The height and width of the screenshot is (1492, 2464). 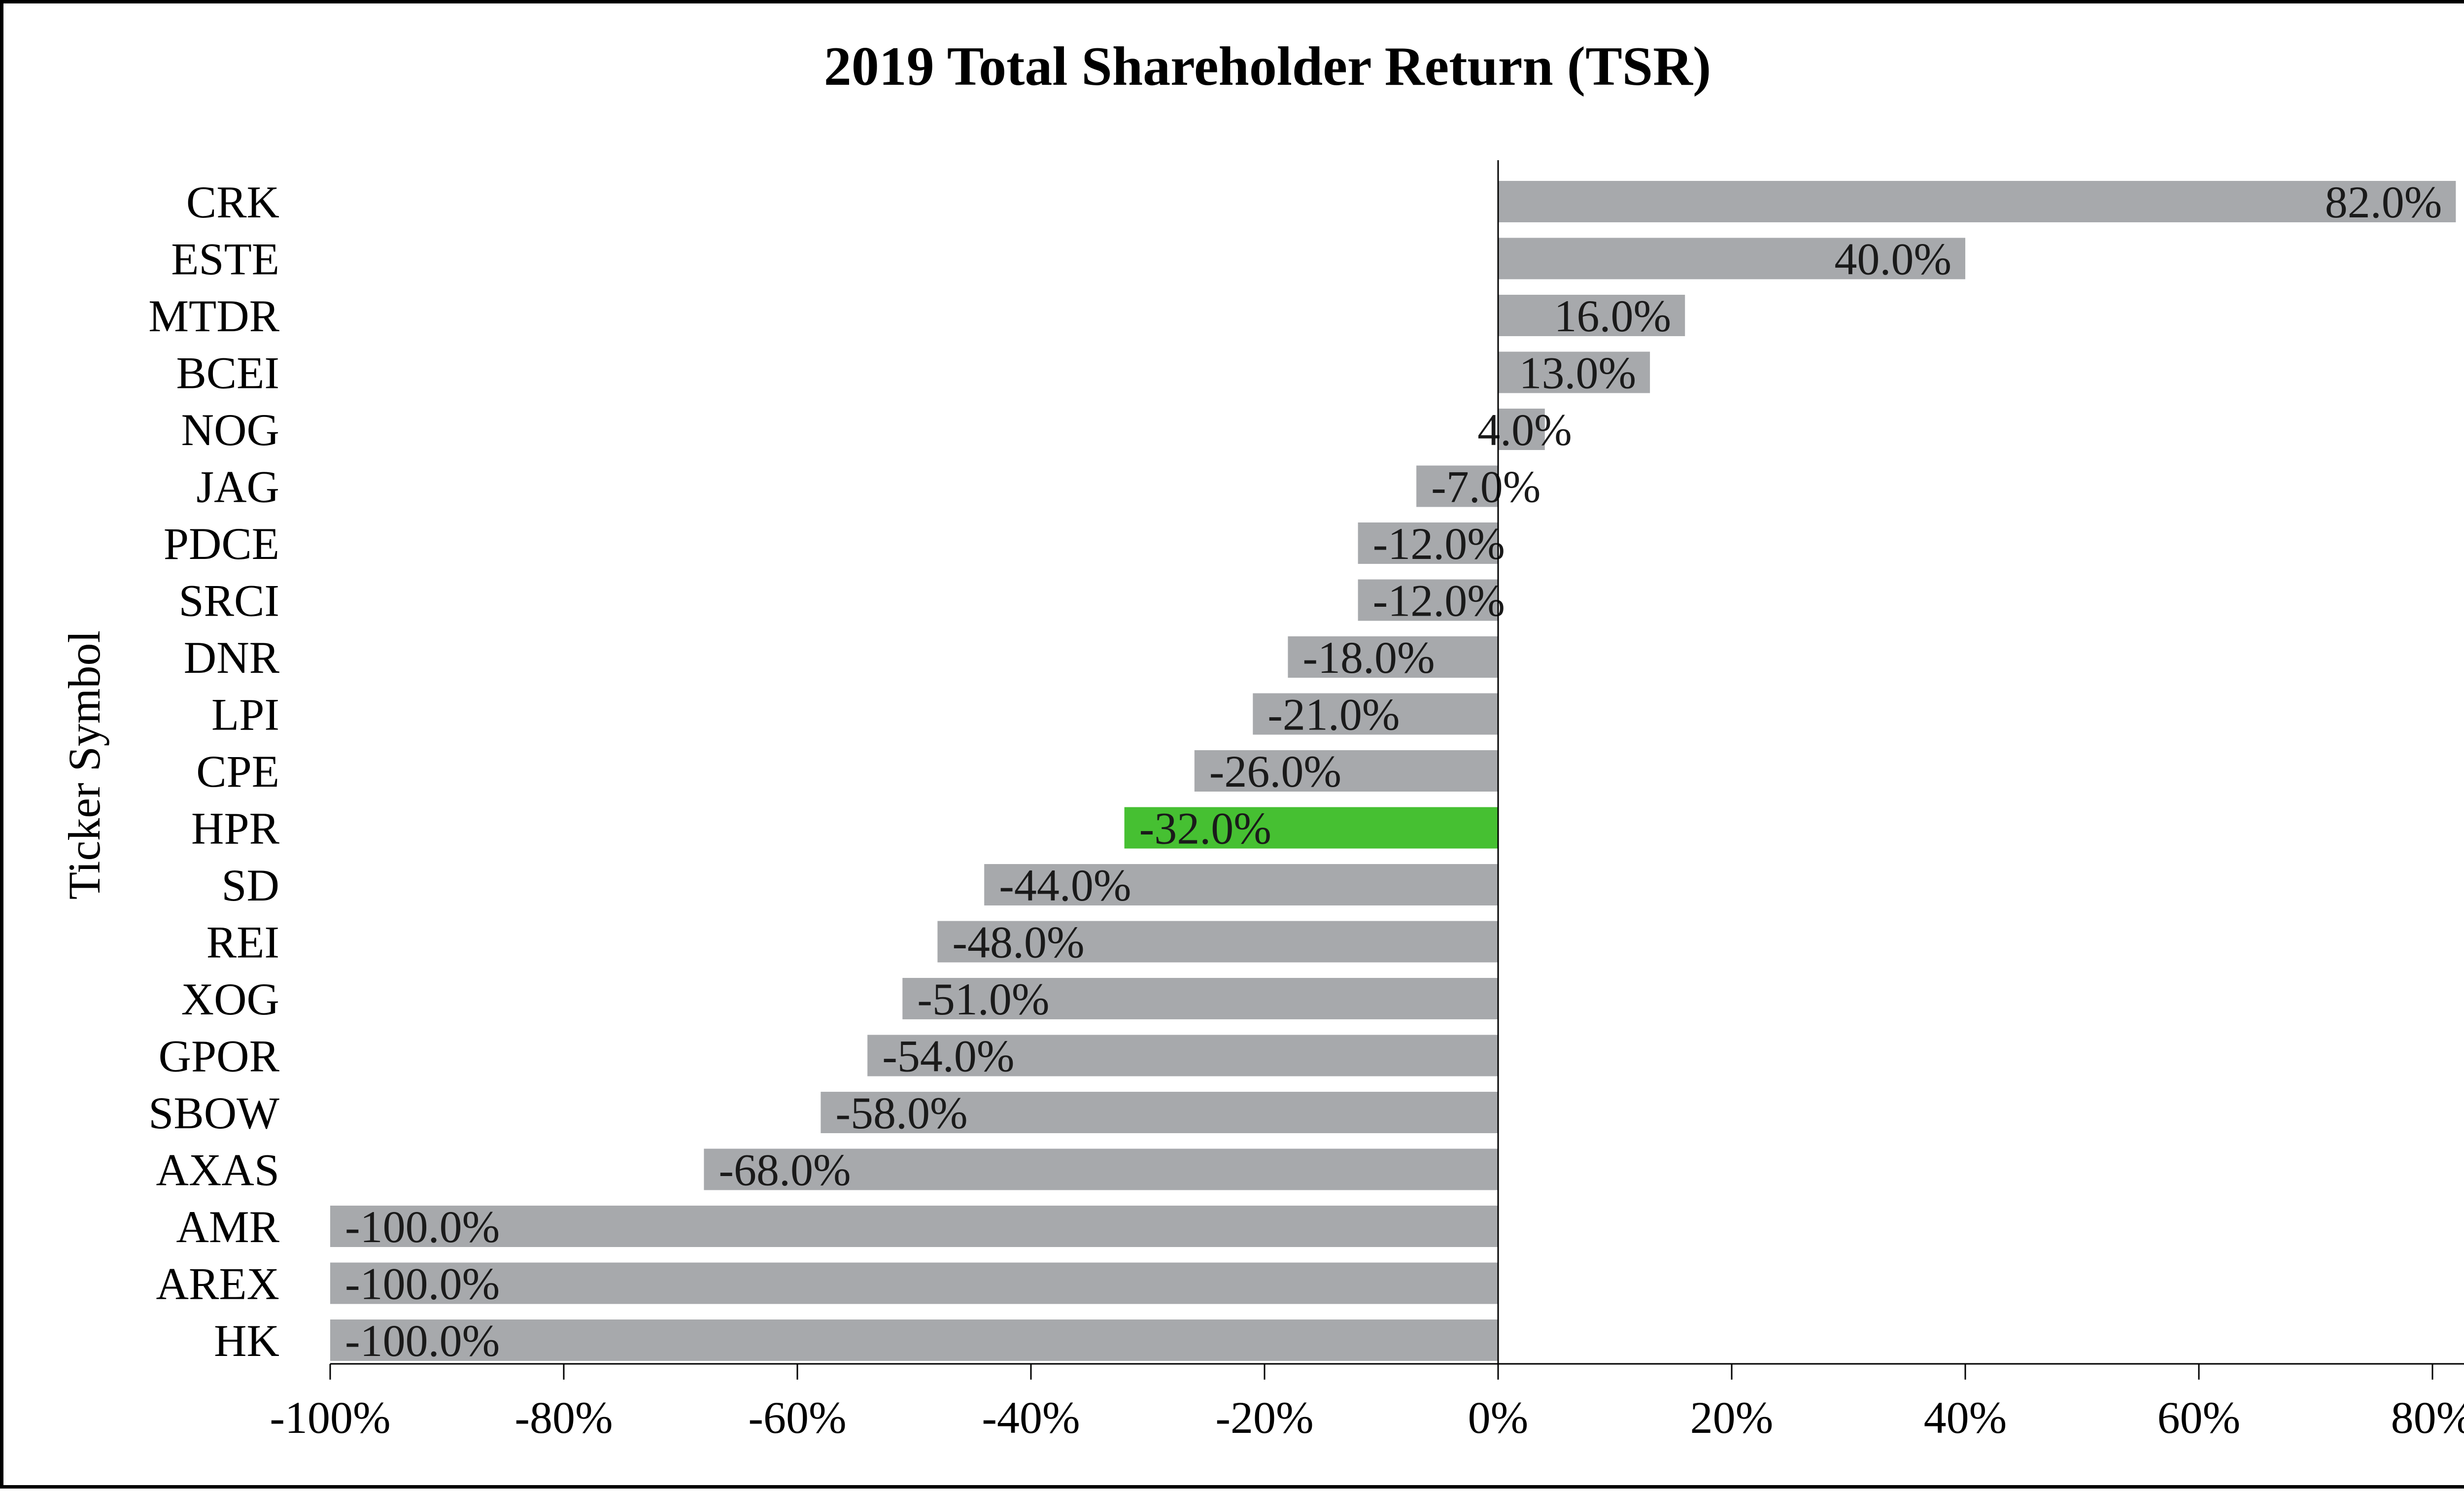 What do you see at coordinates (250, 885) in the screenshot?
I see `category-label-sd: SD` at bounding box center [250, 885].